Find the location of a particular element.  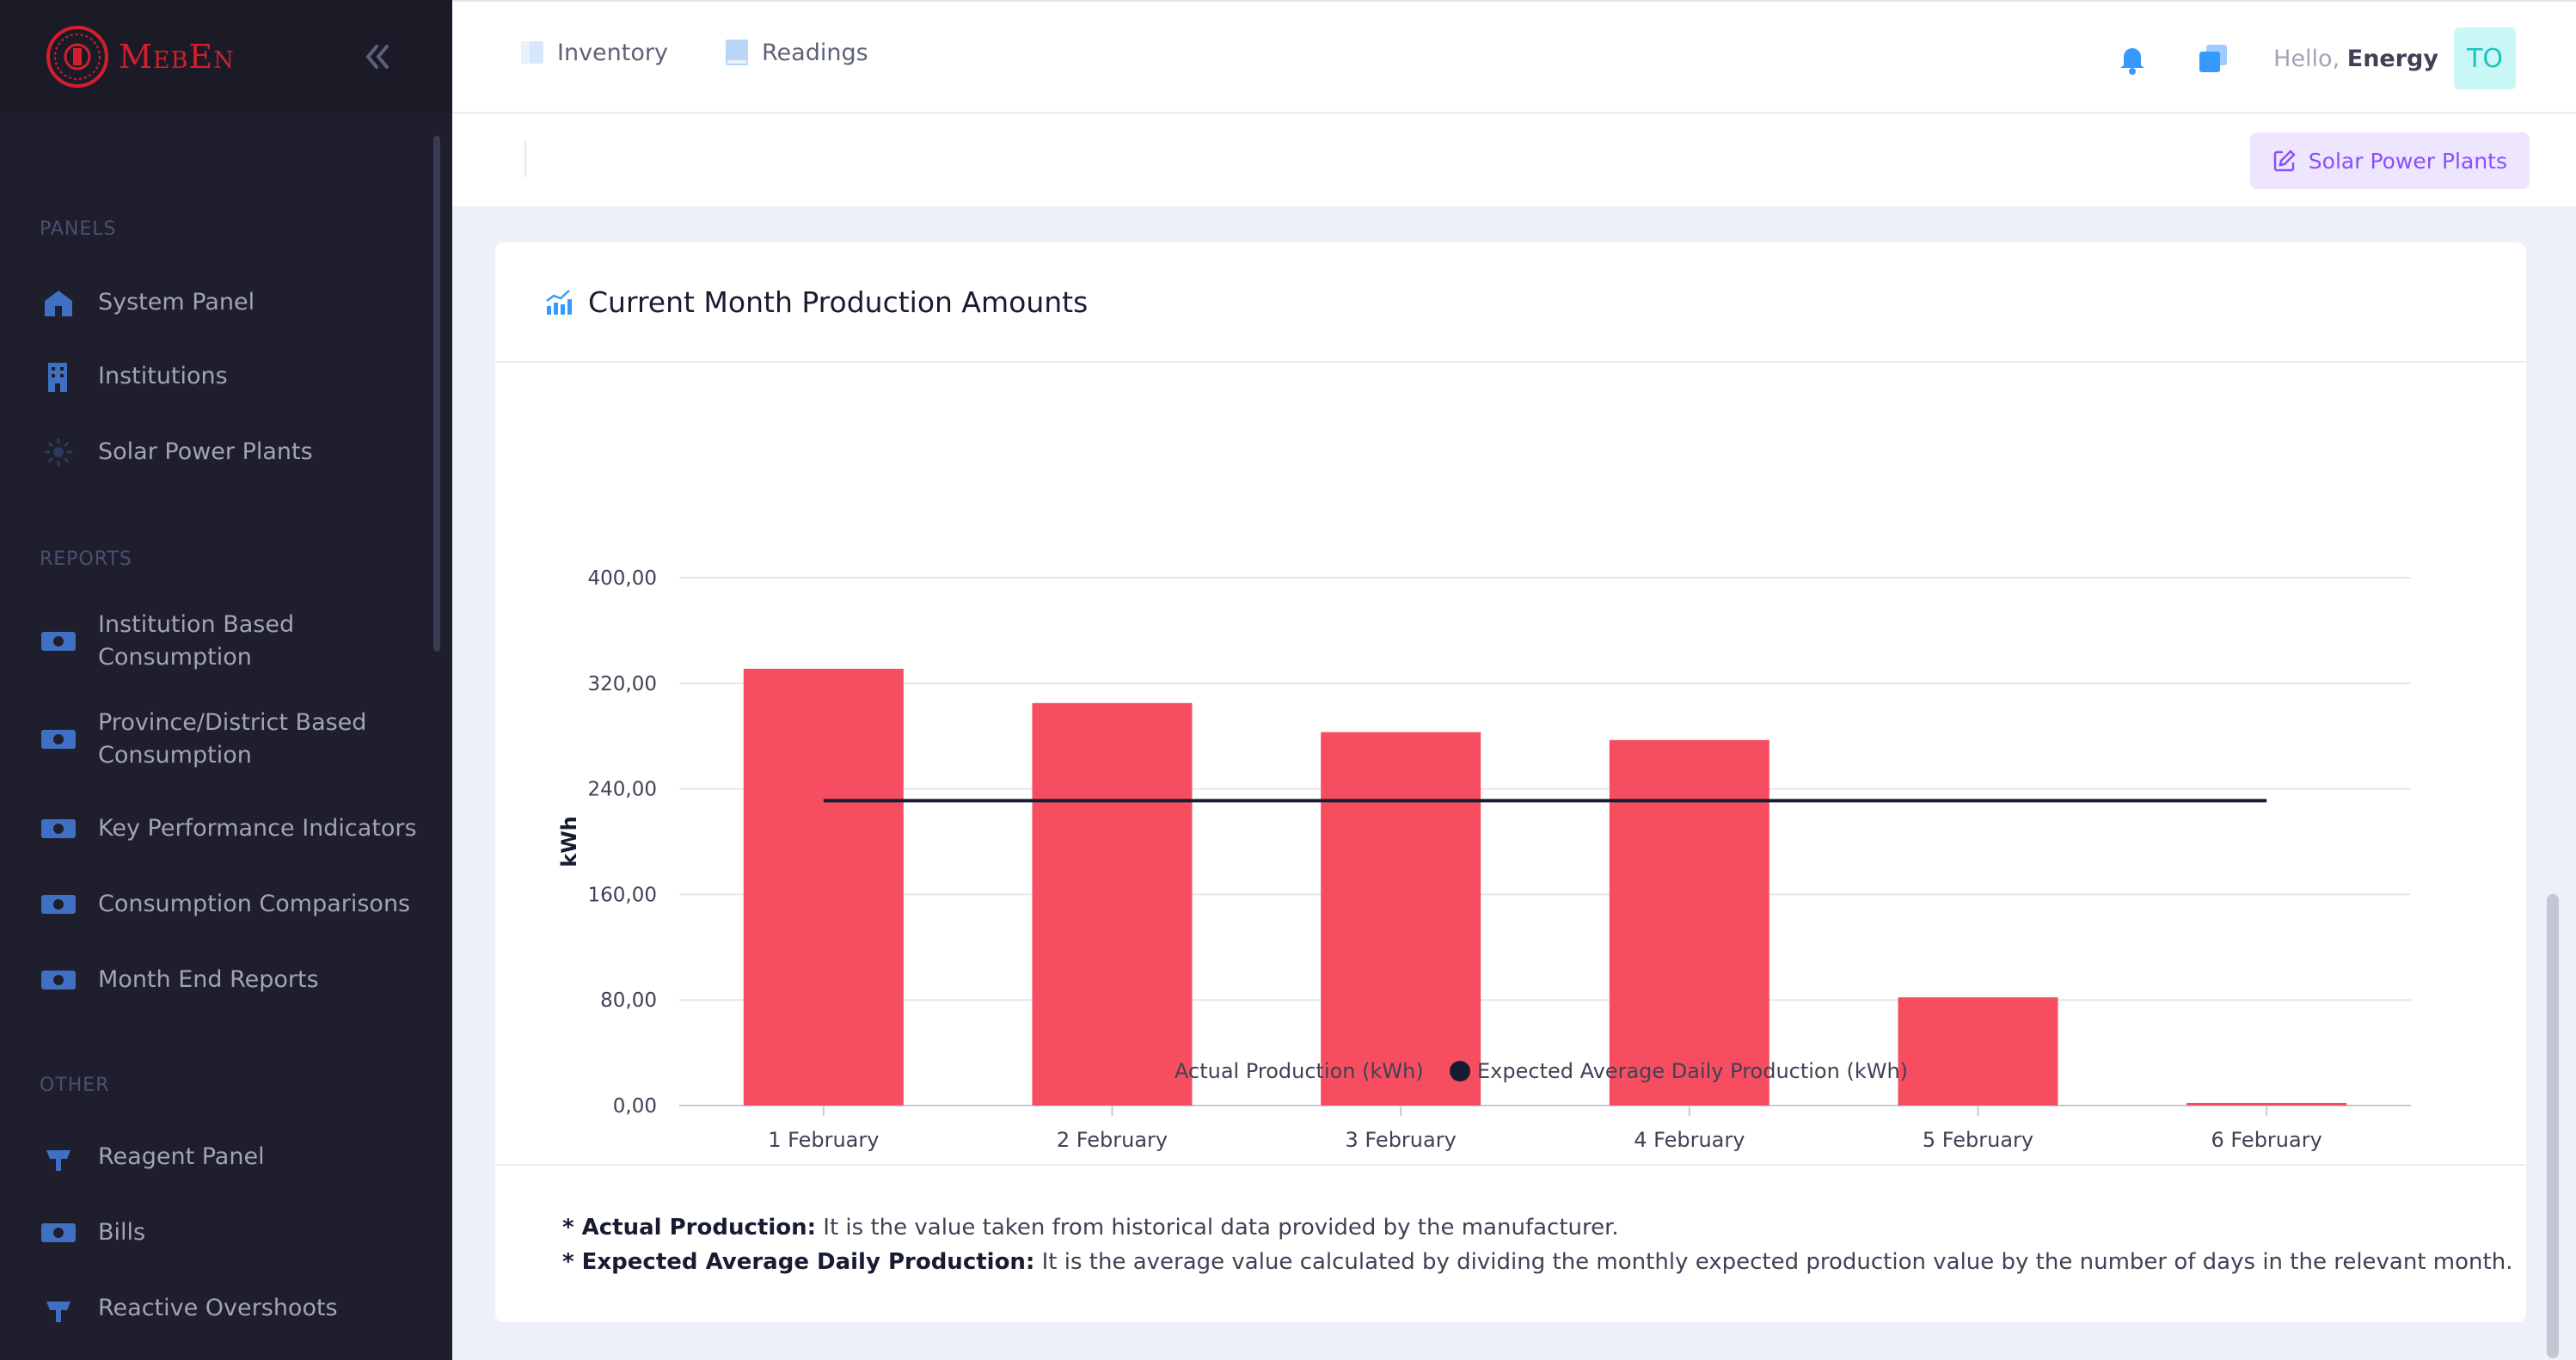

sidebar-item-system-panel: System Panel is located at coordinates (229, 303).